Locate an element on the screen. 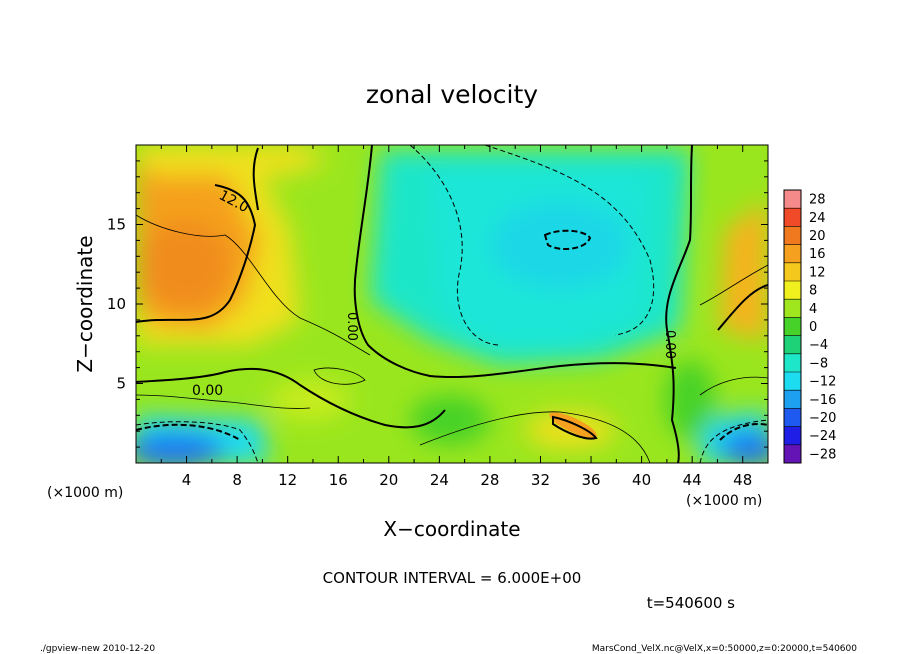 Image resolution: width=904 pixels, height=654 pixels. colorbar-label: −20 is located at coordinates (822, 418).